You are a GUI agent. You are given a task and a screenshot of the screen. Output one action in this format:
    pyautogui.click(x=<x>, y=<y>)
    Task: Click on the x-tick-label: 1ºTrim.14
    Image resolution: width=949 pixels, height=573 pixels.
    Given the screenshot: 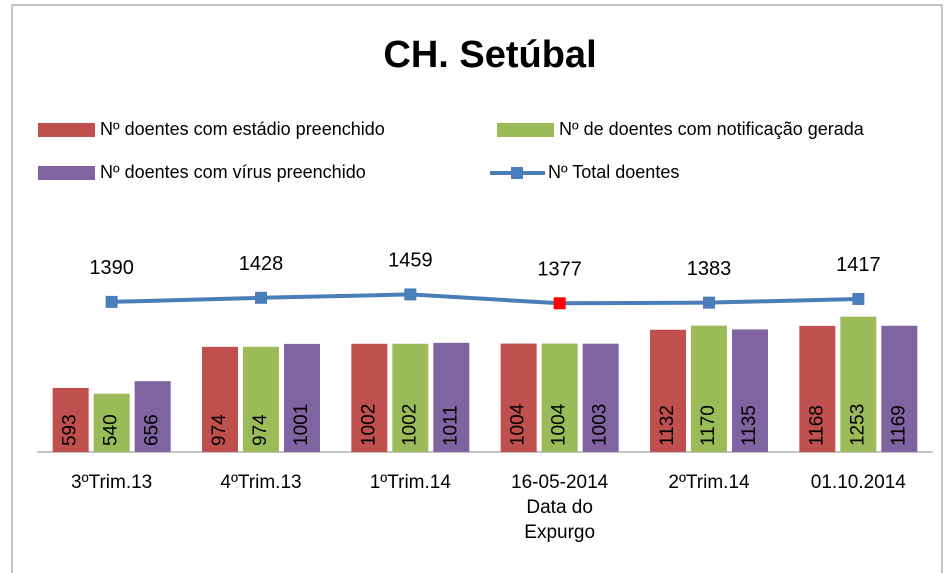 What is the action you would take?
    pyautogui.click(x=410, y=482)
    